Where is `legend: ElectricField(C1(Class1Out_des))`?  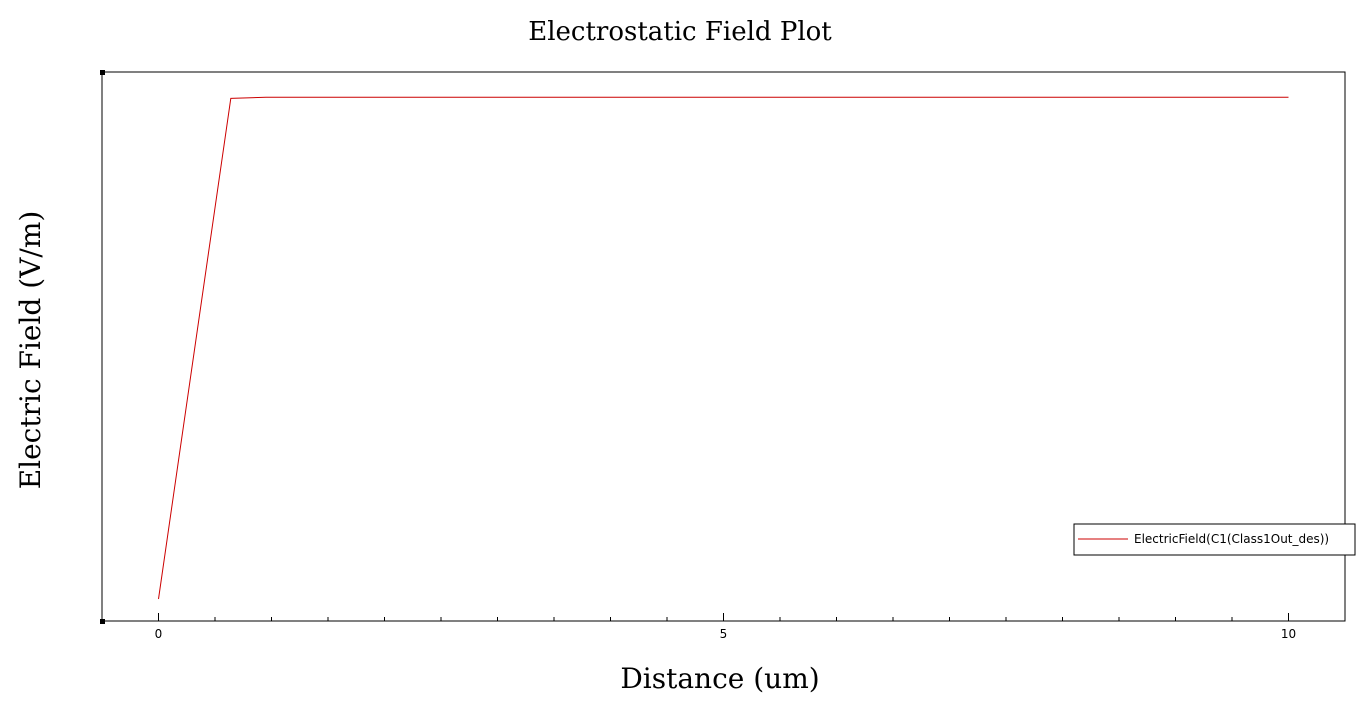
legend: ElectricField(C1(Class1Out_des)) is located at coordinates (1214, 539).